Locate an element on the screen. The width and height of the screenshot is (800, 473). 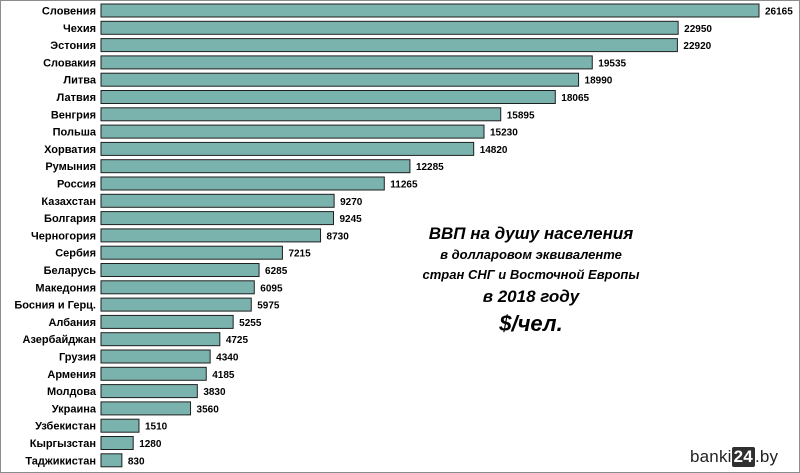
category-label-21: Армения is located at coordinates (71, 375).